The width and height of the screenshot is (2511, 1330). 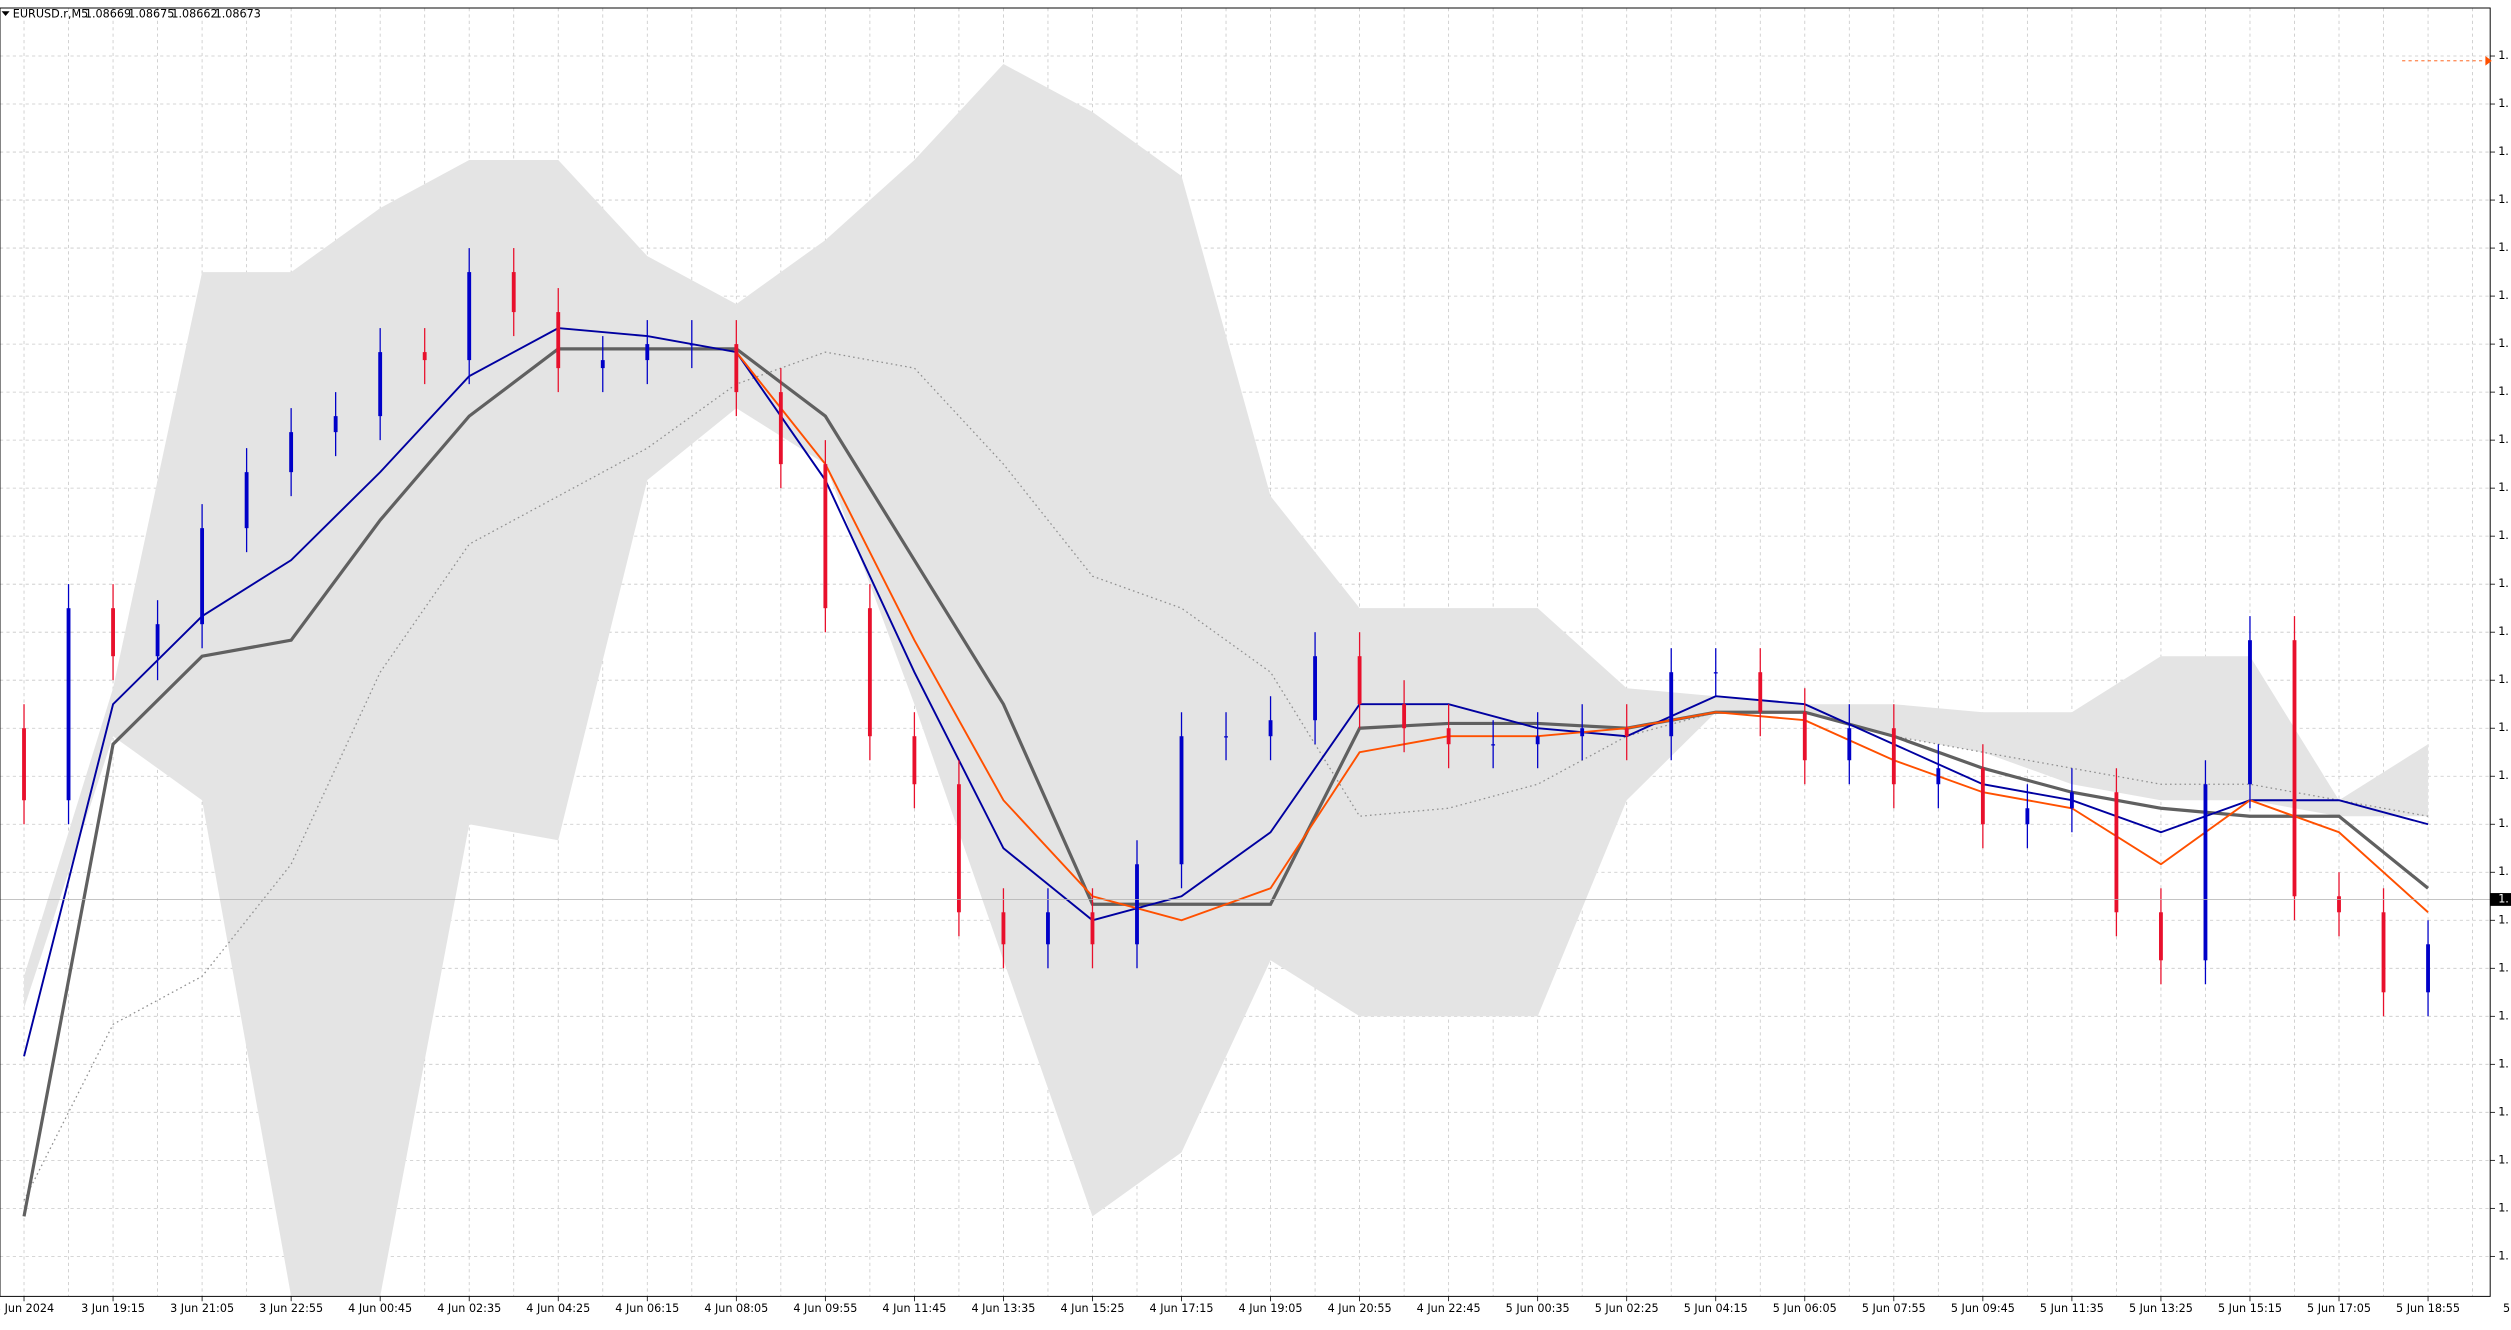 I want to click on x-tick-label: 3 Jun 22:55, so click(x=291, y=1308).